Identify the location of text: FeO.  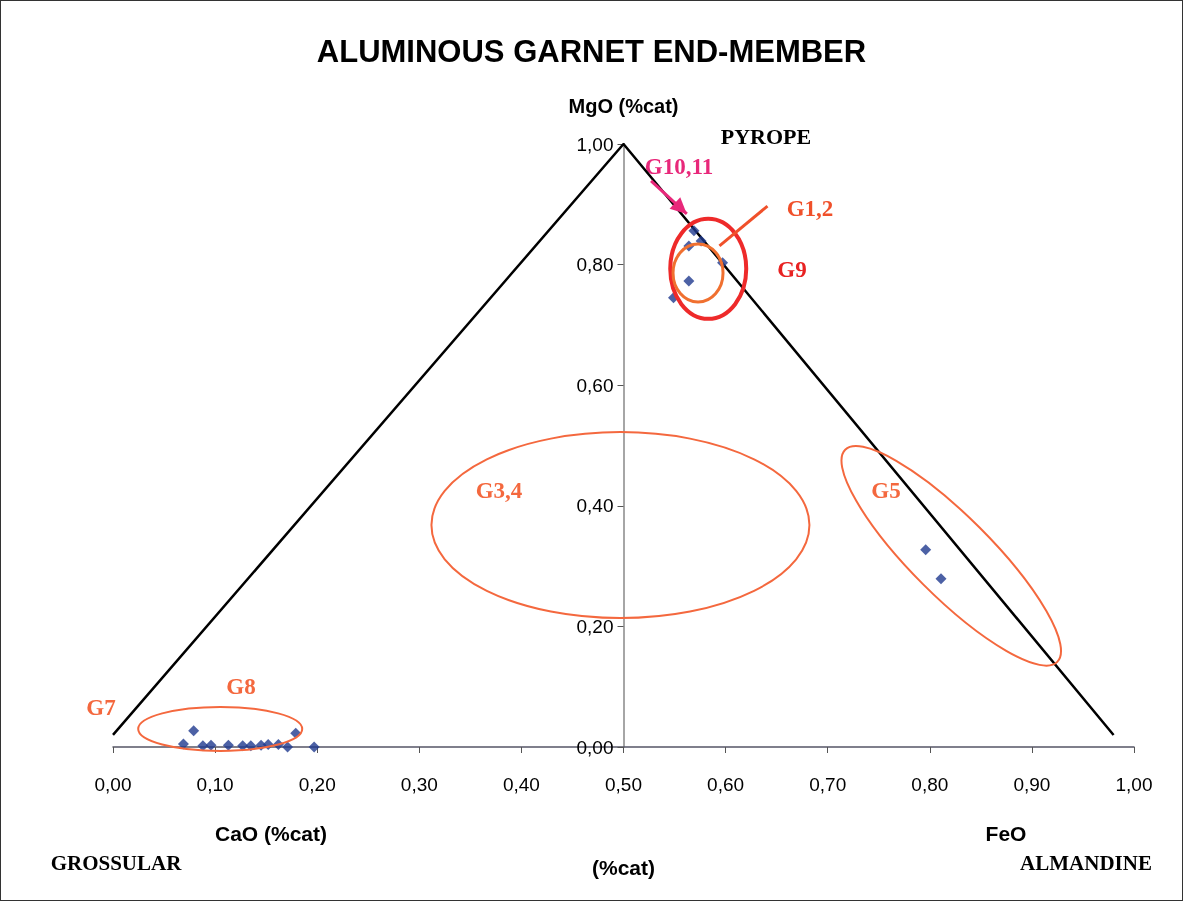
(1006, 833).